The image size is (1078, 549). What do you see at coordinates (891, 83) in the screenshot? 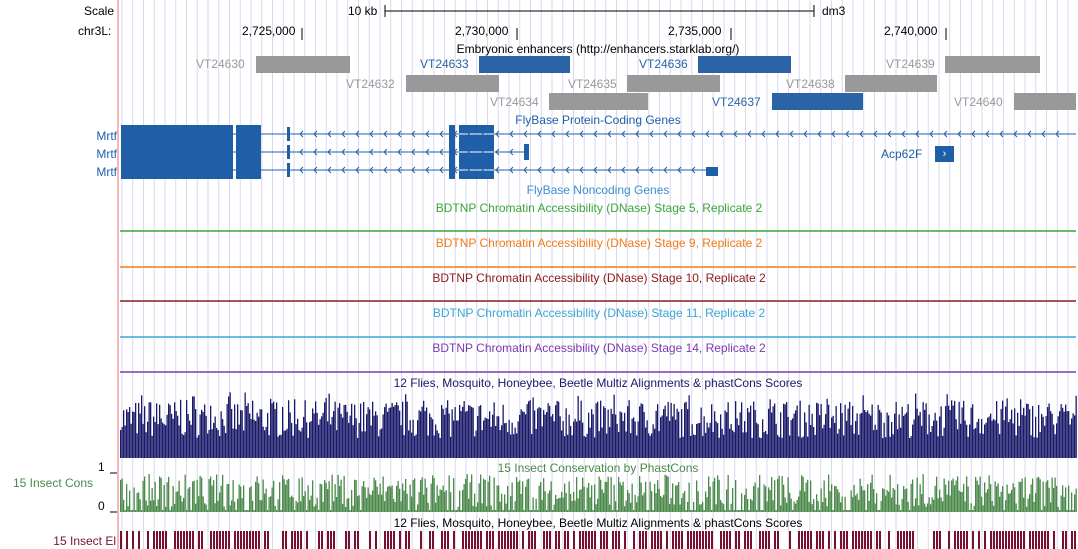
I see `enhancer-feature-vt24638` at bounding box center [891, 83].